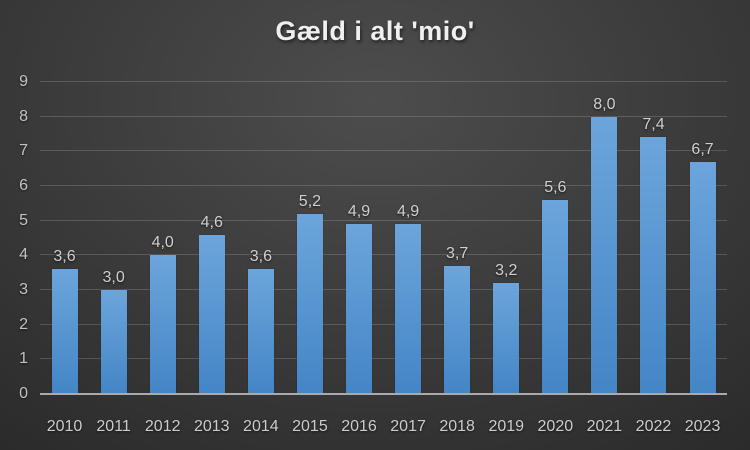 The height and width of the screenshot is (450, 750). What do you see at coordinates (113, 277) in the screenshot?
I see `data-label: 3,0` at bounding box center [113, 277].